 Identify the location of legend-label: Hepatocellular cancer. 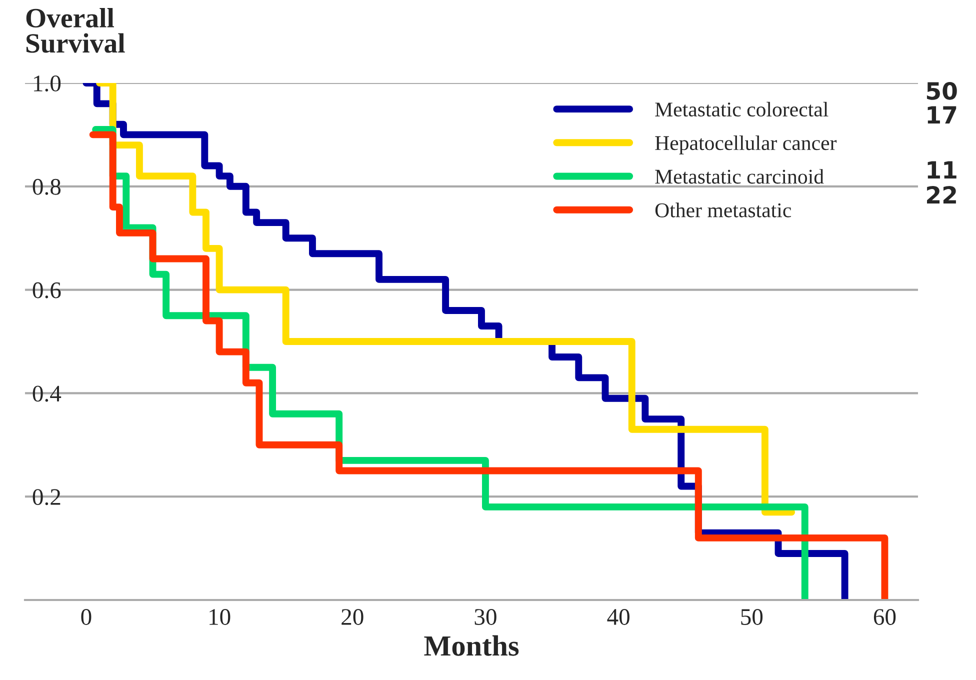
(746, 144).